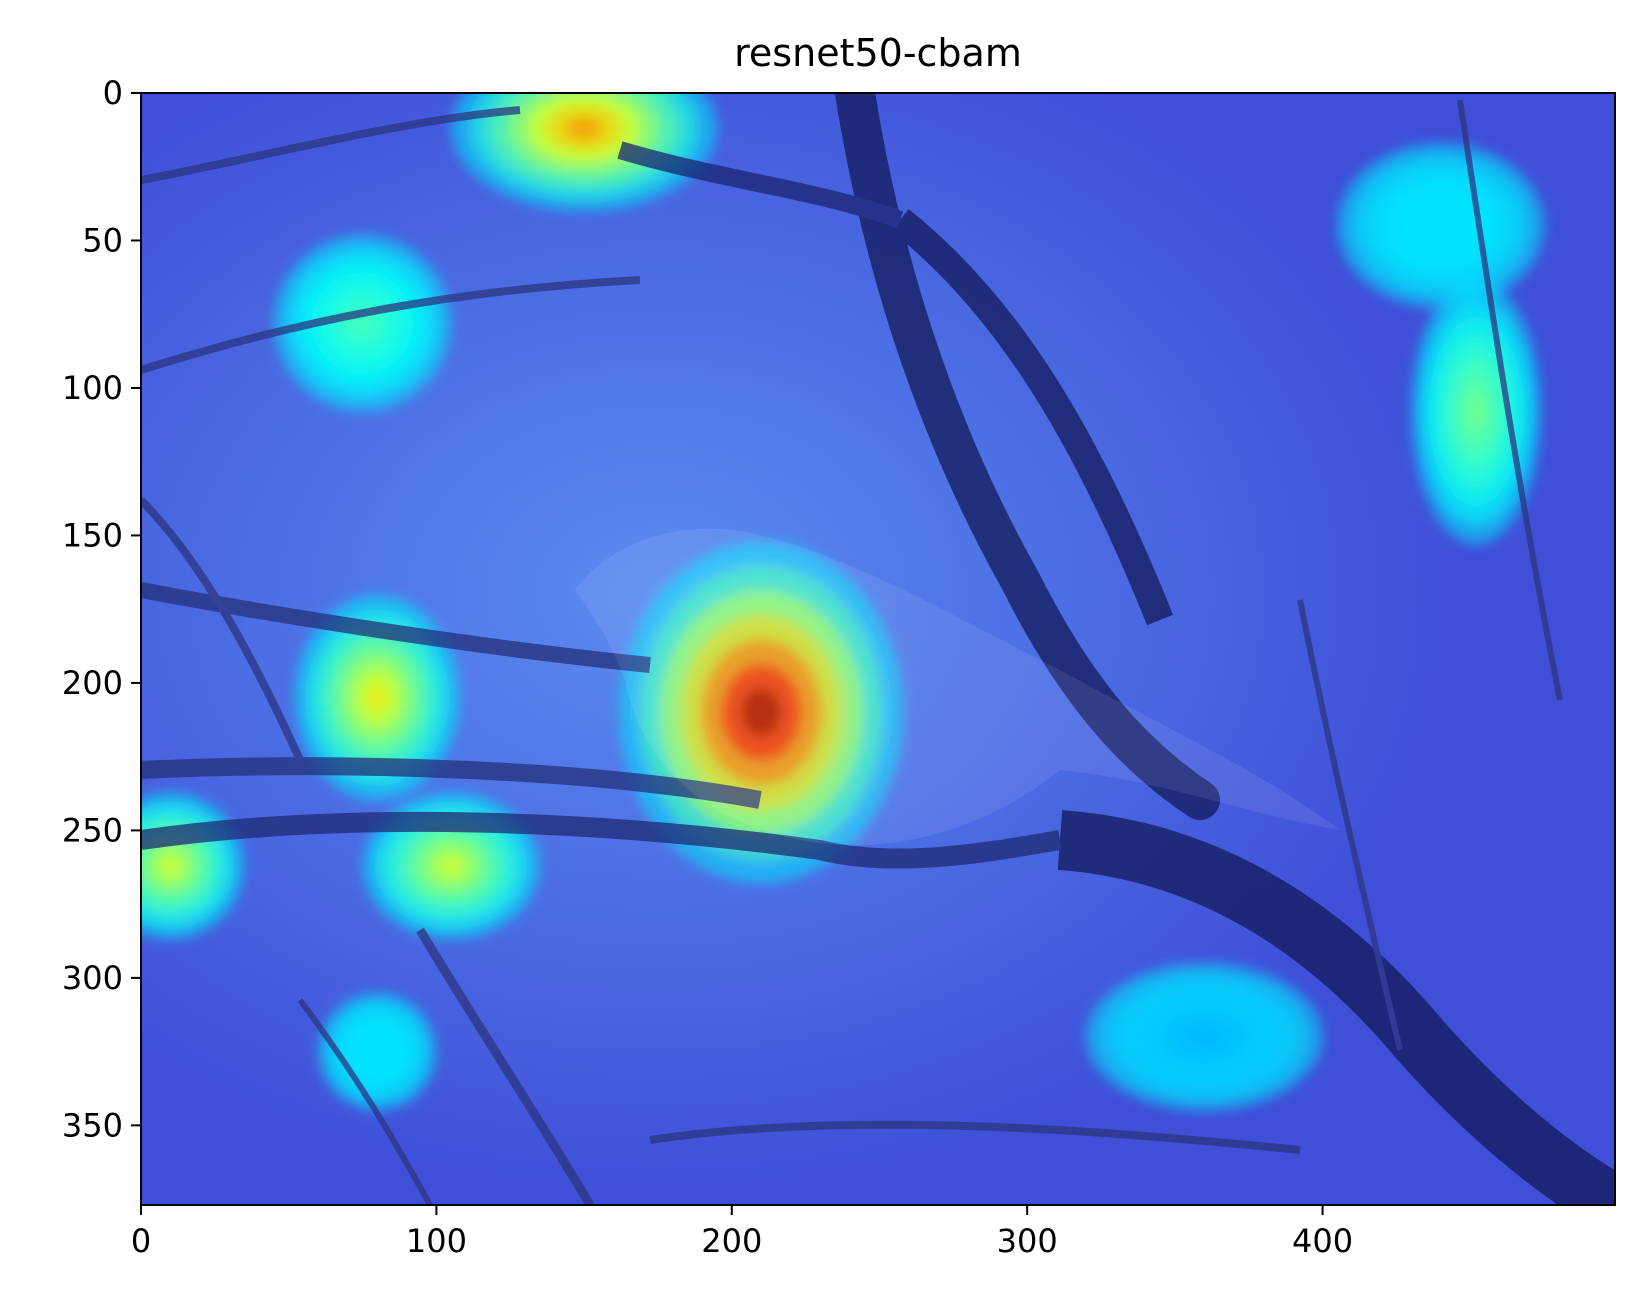 The width and height of the screenshot is (1635, 1302). Describe the element at coordinates (957, 687) in the screenshot. I see `bird-silhouette` at that location.